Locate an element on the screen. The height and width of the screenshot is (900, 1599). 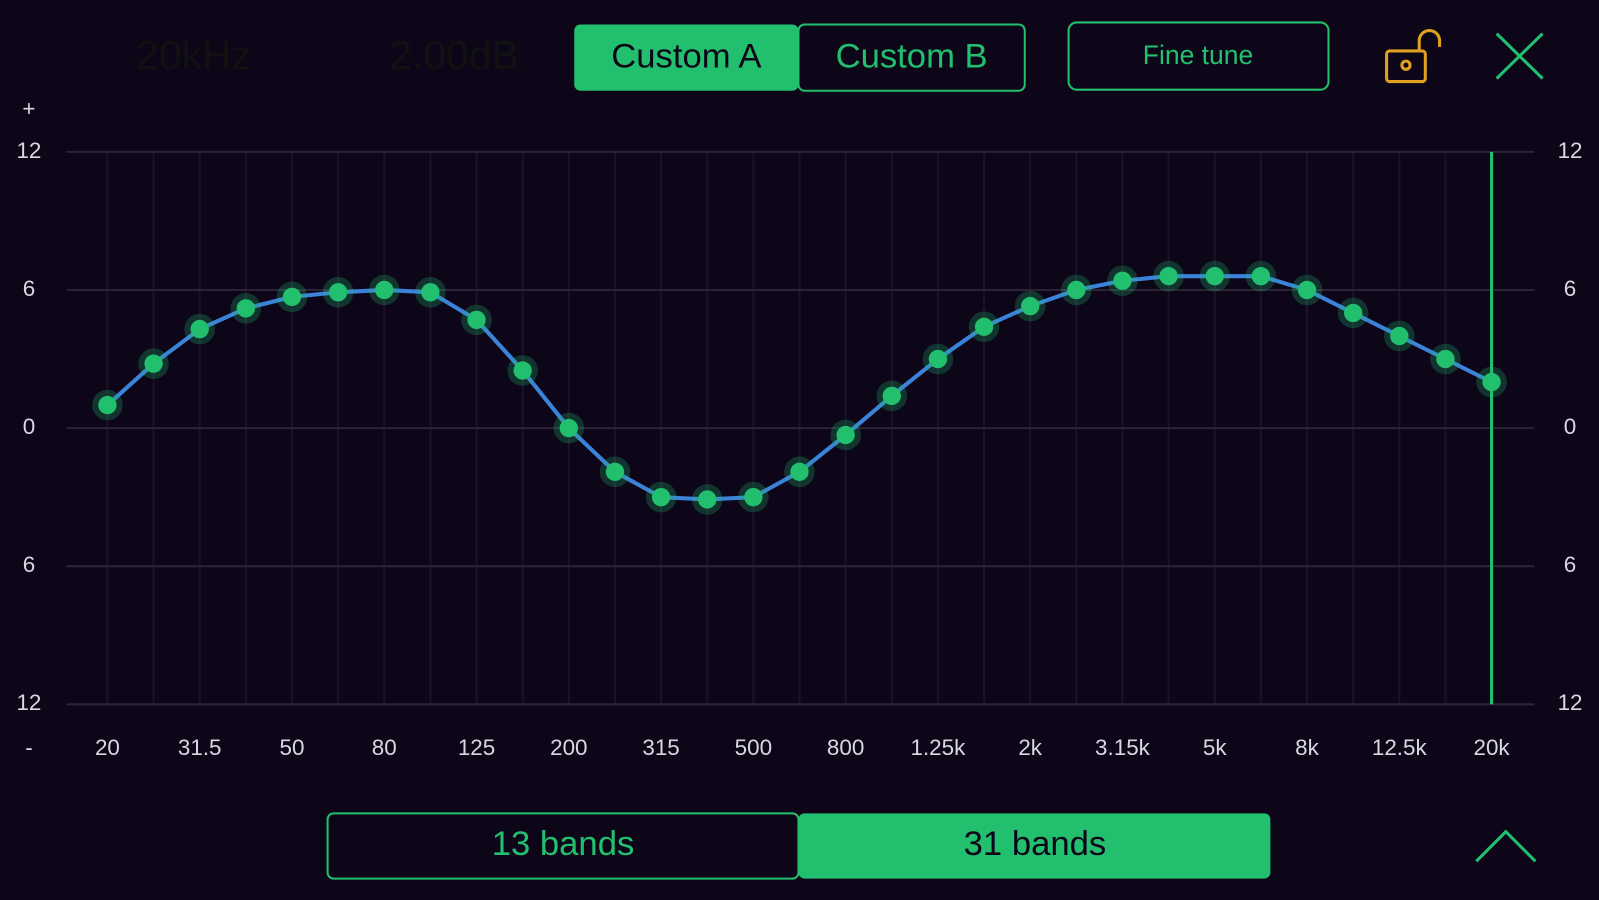
preset-b-button: Custom B is located at coordinates (911, 57).